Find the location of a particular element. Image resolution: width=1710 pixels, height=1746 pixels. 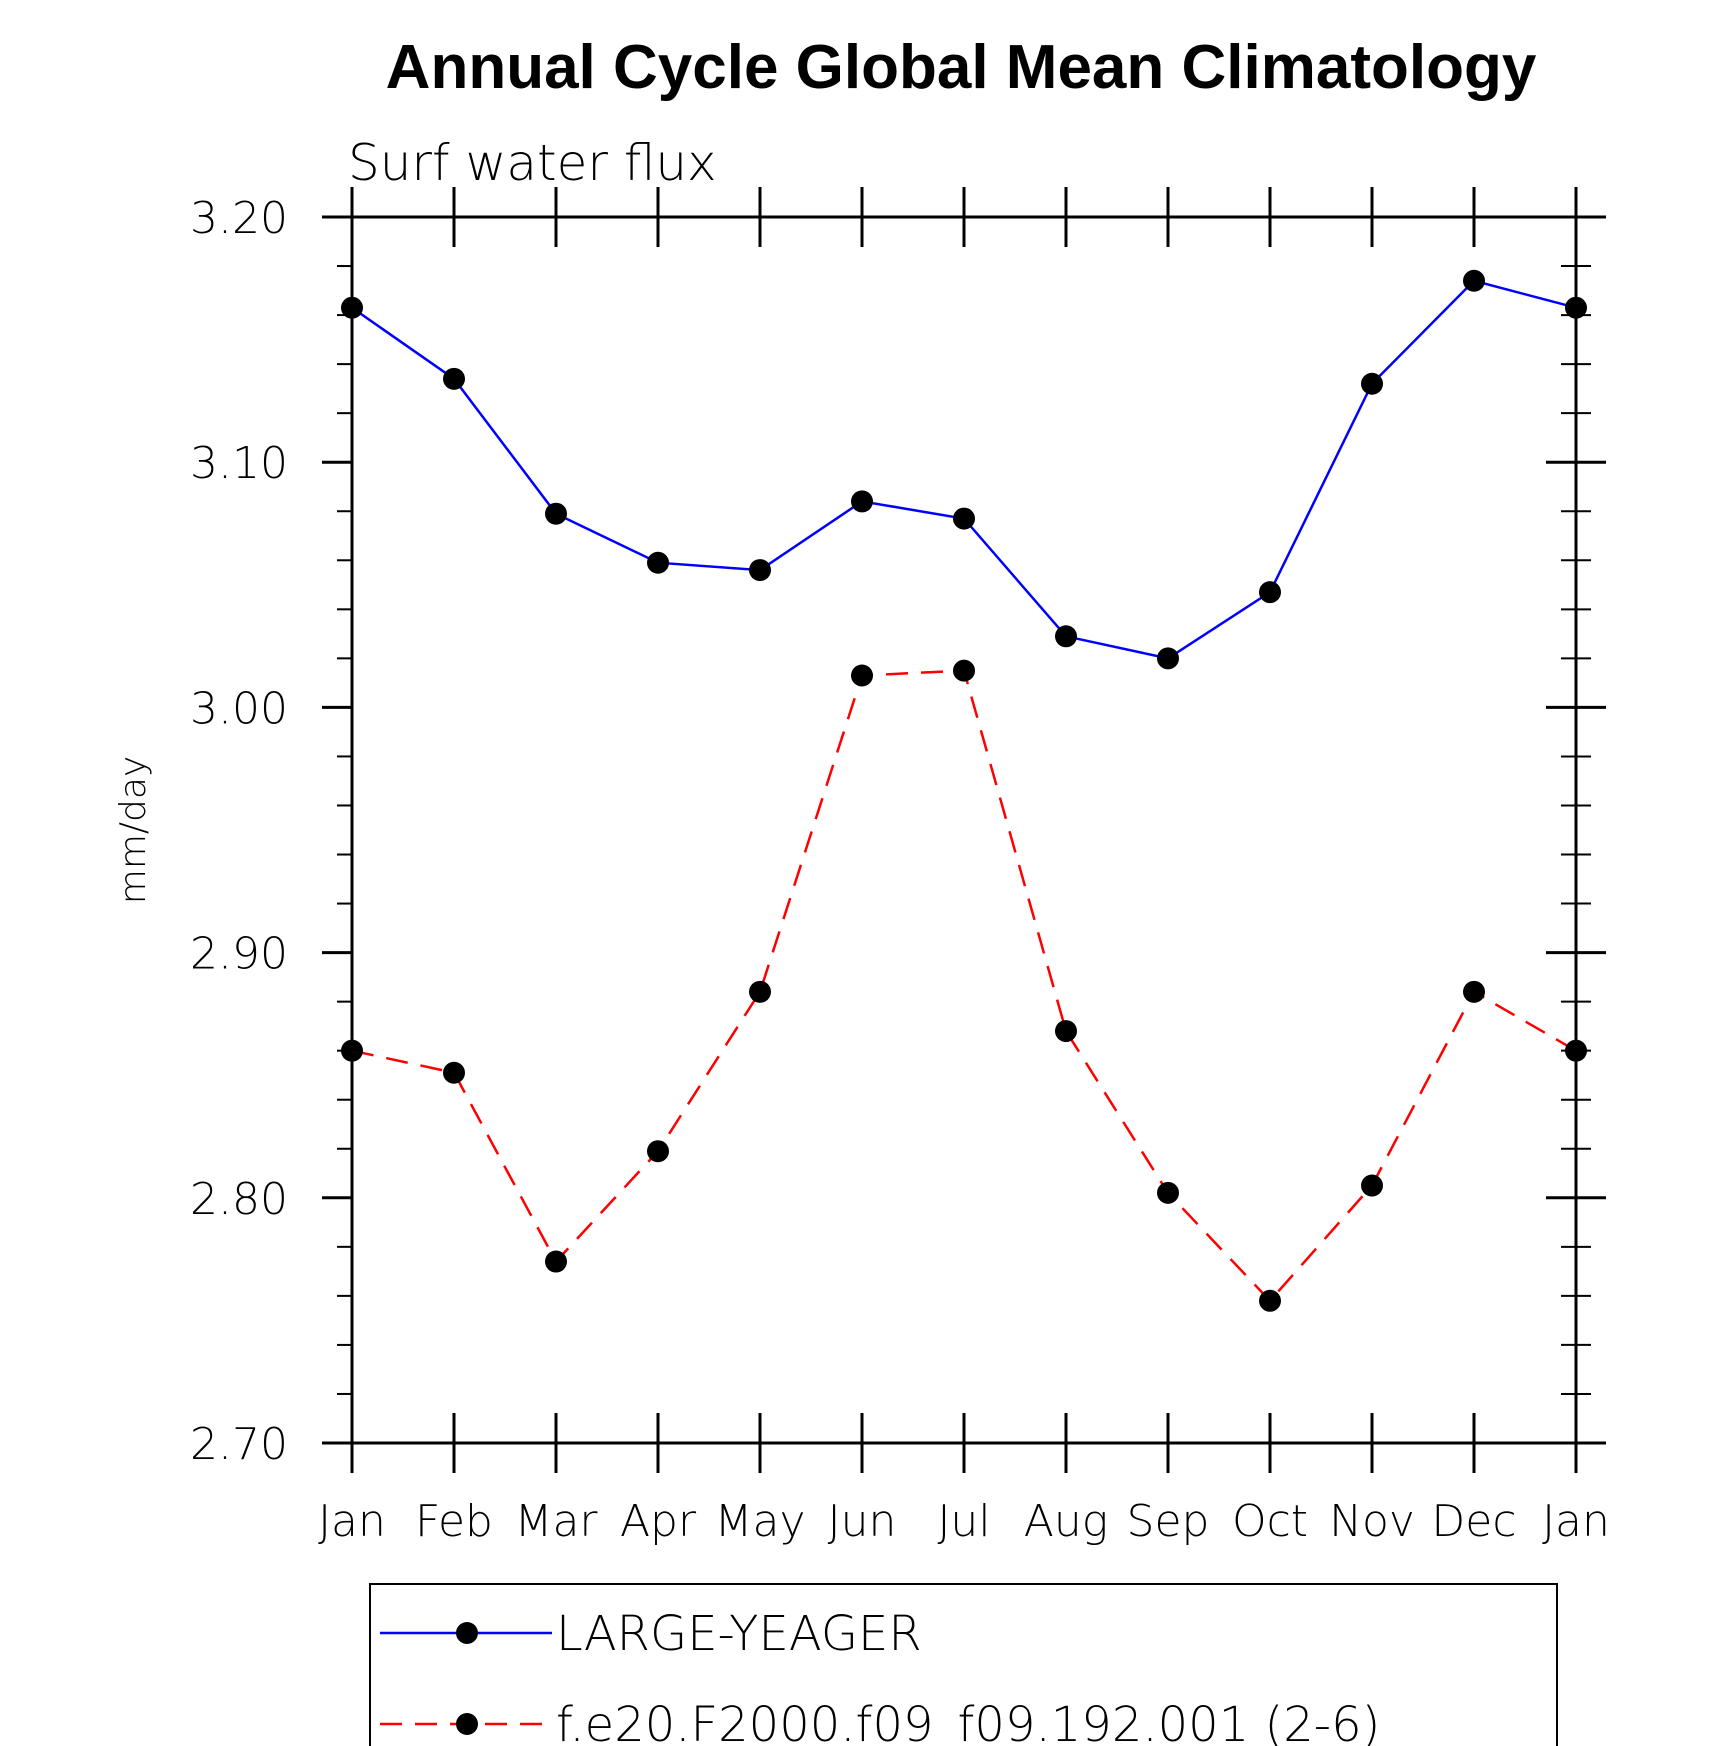

x-tick-label: Nov is located at coordinates (1372, 1521).